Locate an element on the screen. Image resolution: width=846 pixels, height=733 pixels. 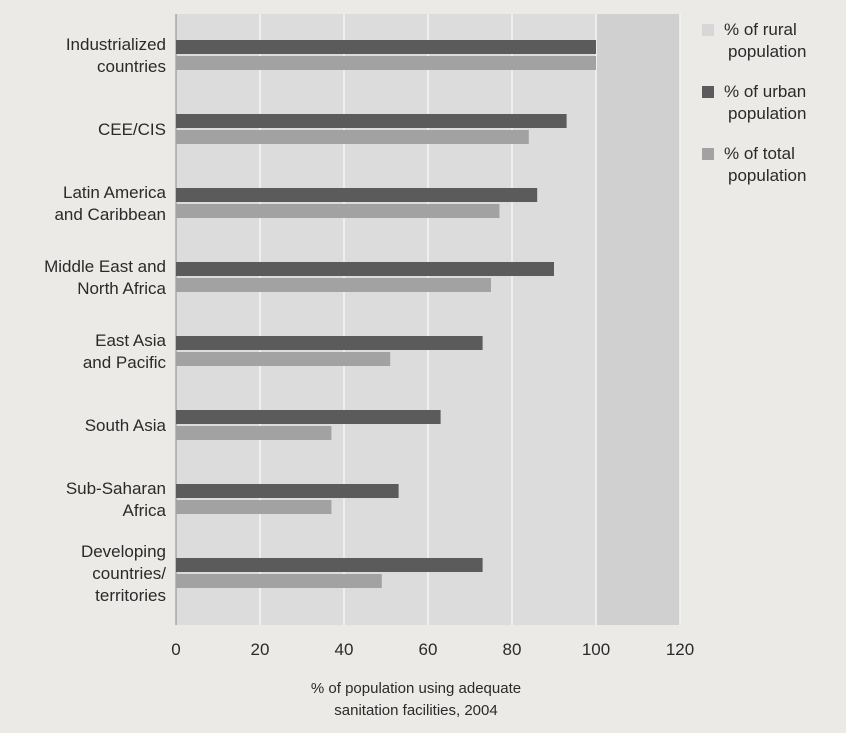
x-tick-label: 40 is located at coordinates (344, 649).